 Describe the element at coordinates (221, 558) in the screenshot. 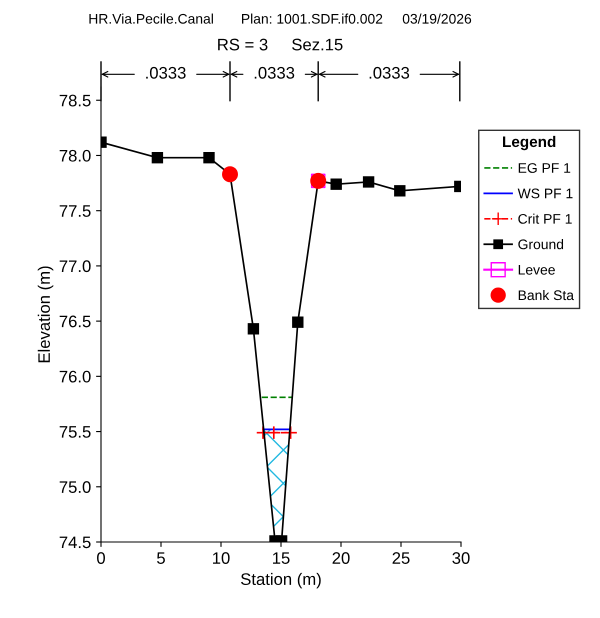

I see `x-tick-label: 10` at that location.